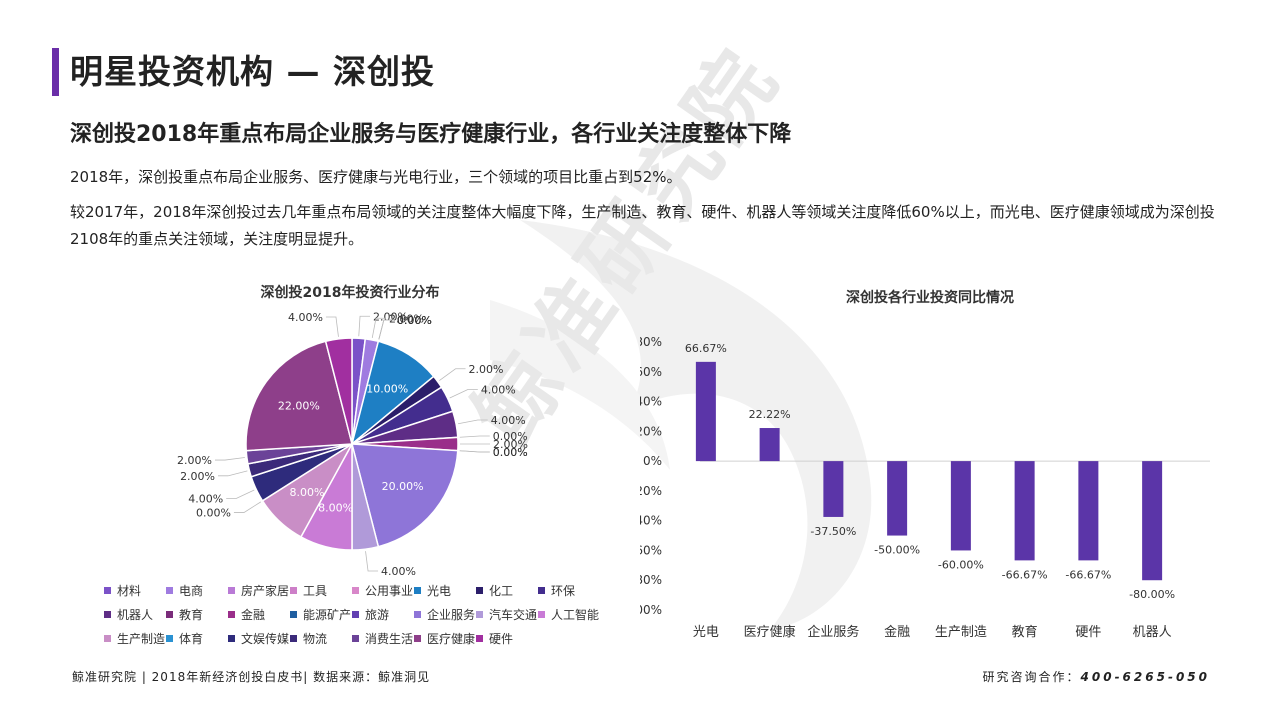 The width and height of the screenshot is (1280, 720). Describe the element at coordinates (191, 639) in the screenshot. I see `legend-label-18: 体育` at that location.